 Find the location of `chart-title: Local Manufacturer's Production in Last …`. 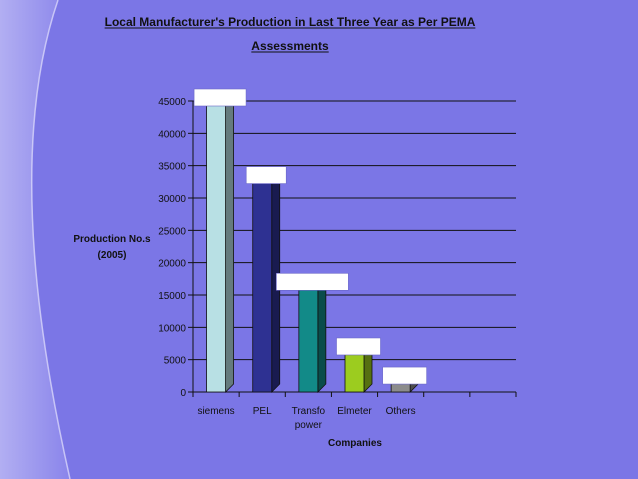

chart-title: Local Manufacturer's Production in Last … is located at coordinates (290, 34).